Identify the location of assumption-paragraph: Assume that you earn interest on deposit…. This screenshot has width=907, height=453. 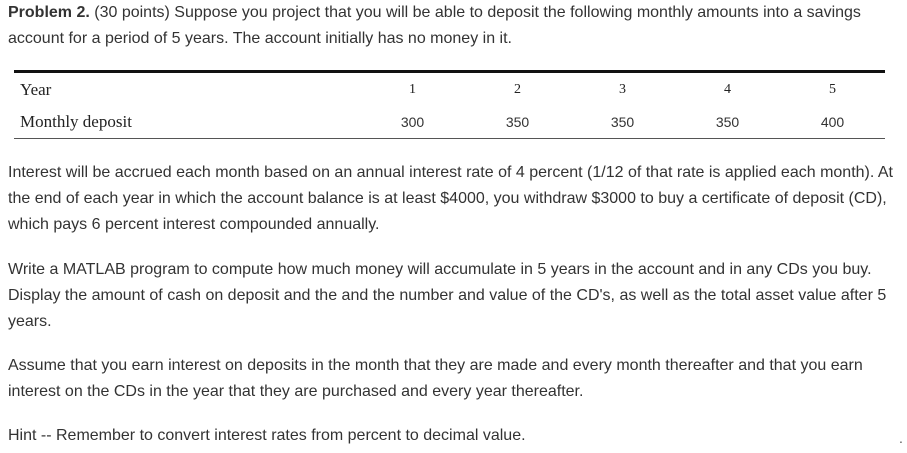
(435, 378).